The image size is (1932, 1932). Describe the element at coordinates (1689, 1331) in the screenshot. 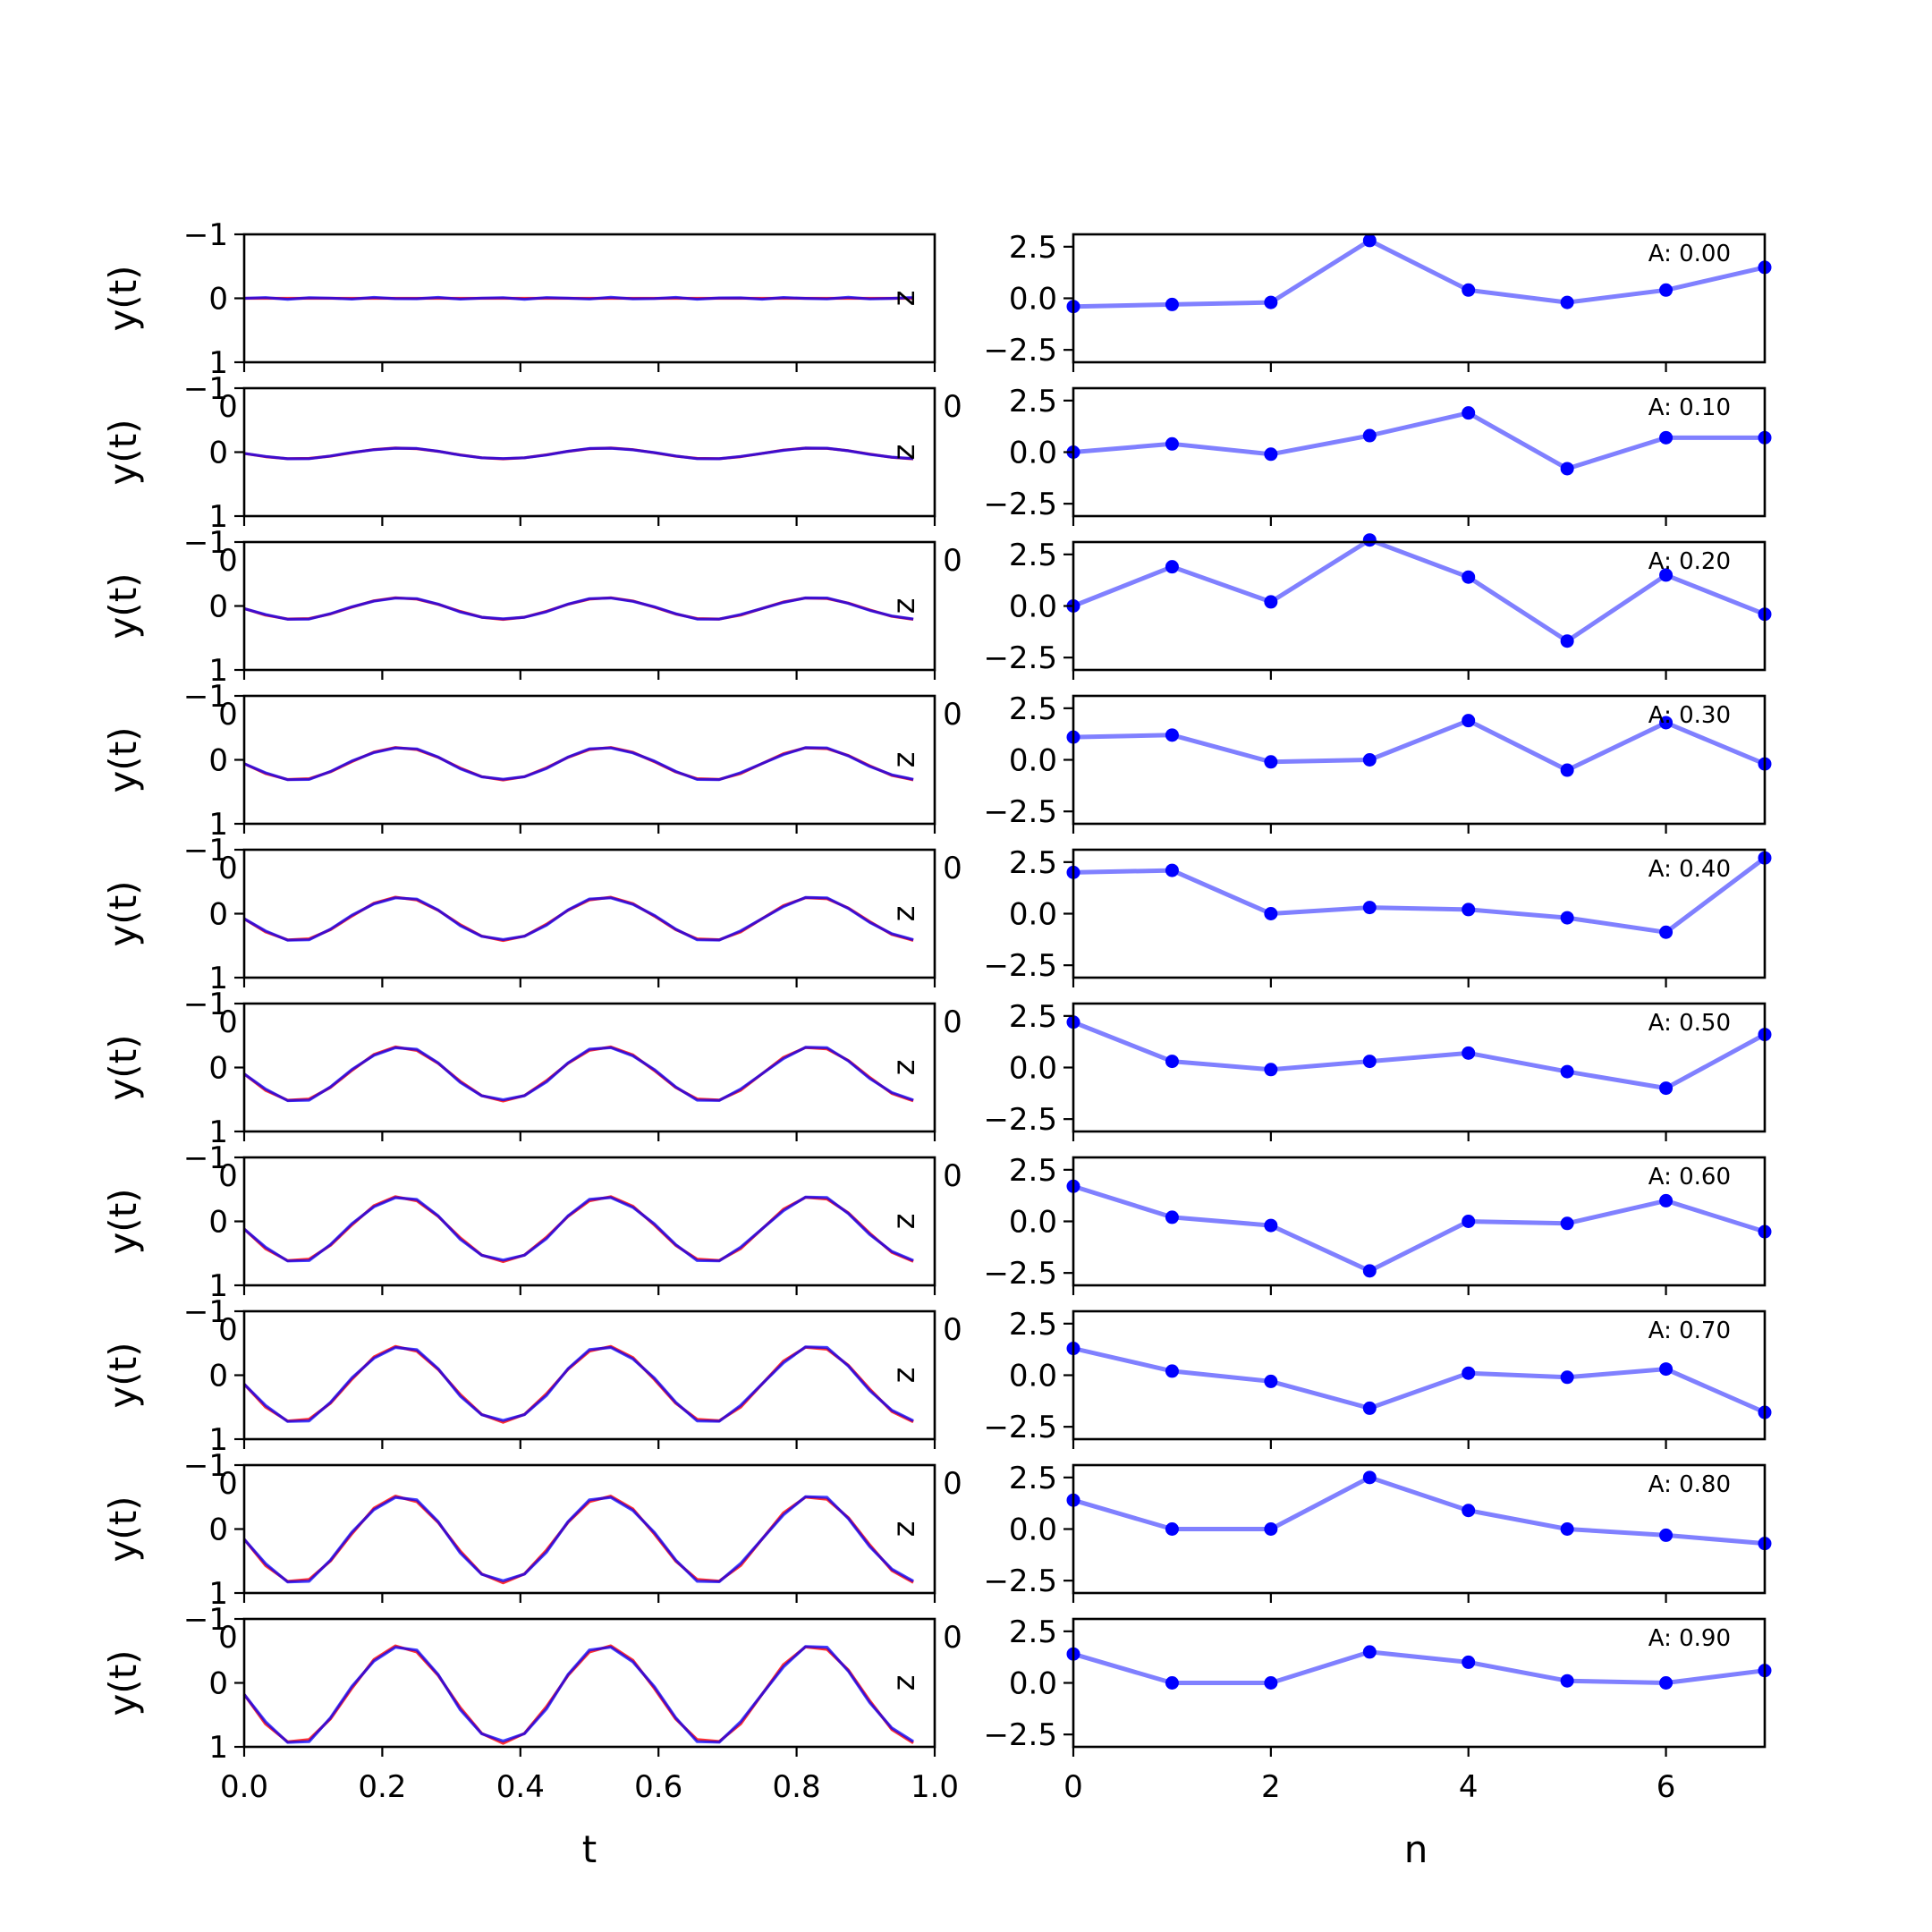

I see `amplitude-annotation: A: 0.70` at that location.